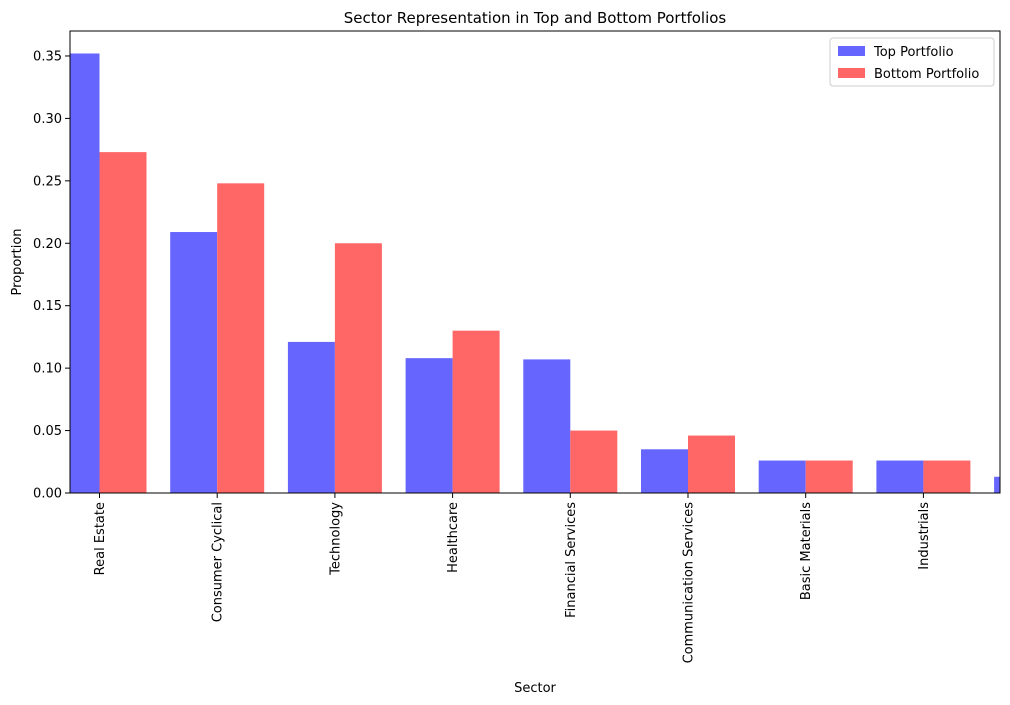  Describe the element at coordinates (924, 536) in the screenshot. I see `x-tick-label: Industrials` at that location.